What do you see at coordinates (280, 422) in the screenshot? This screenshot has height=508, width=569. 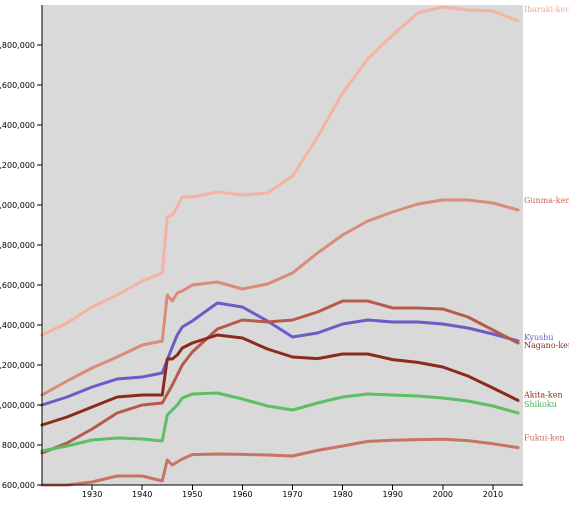 I see `series-line-shikoku` at bounding box center [280, 422].